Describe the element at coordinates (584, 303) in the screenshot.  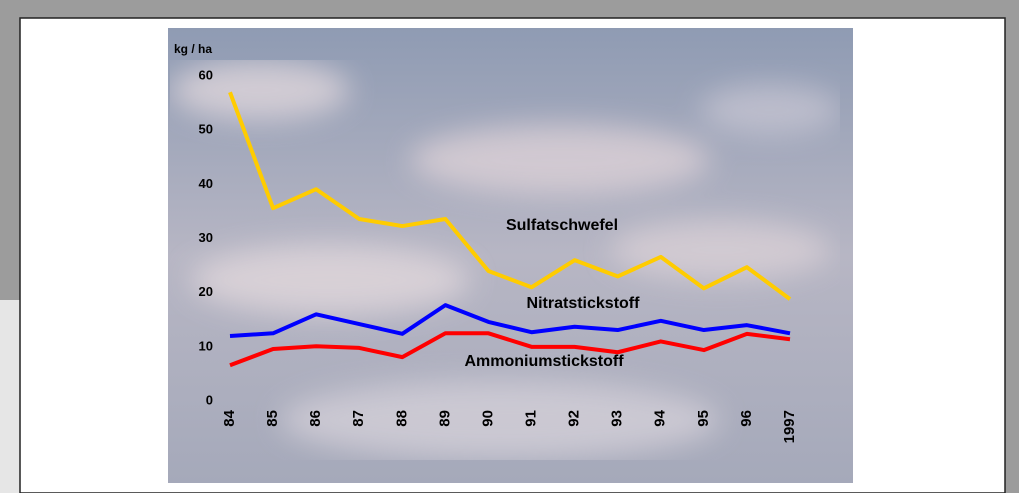
I see `series-label: Nitratstickstoff` at that location.